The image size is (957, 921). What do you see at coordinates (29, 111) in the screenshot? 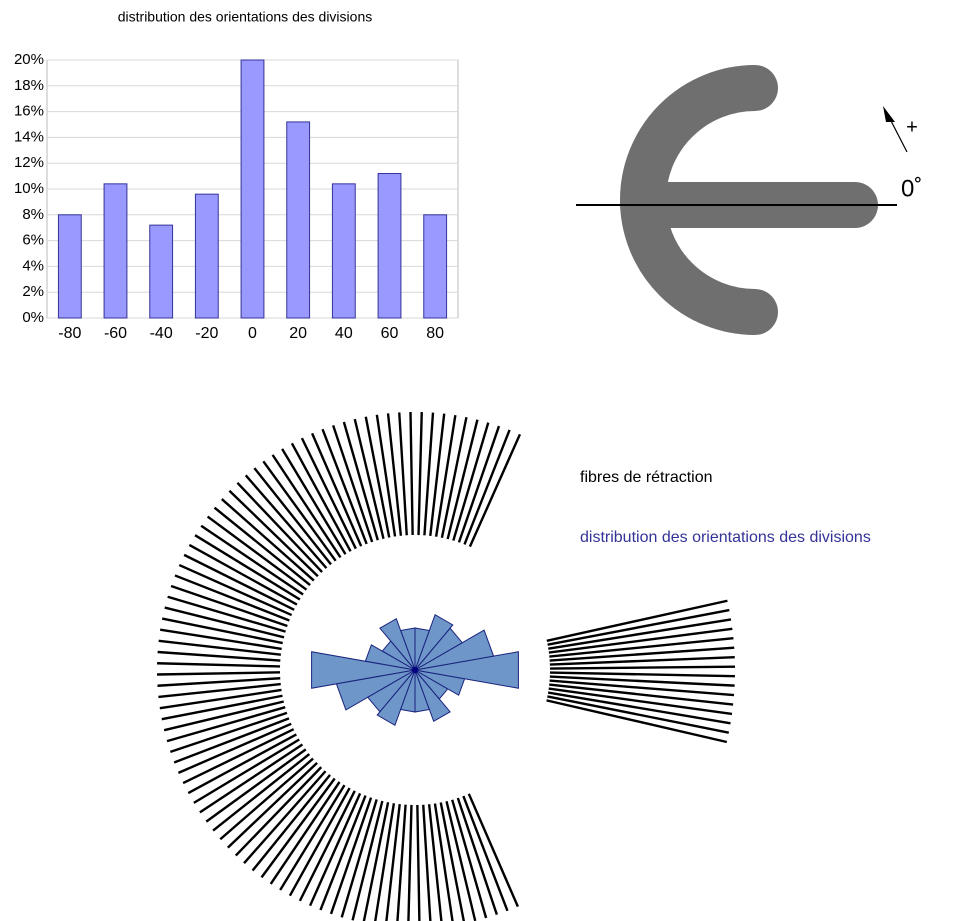
I see `y-tick-label: 16%` at bounding box center [29, 111].